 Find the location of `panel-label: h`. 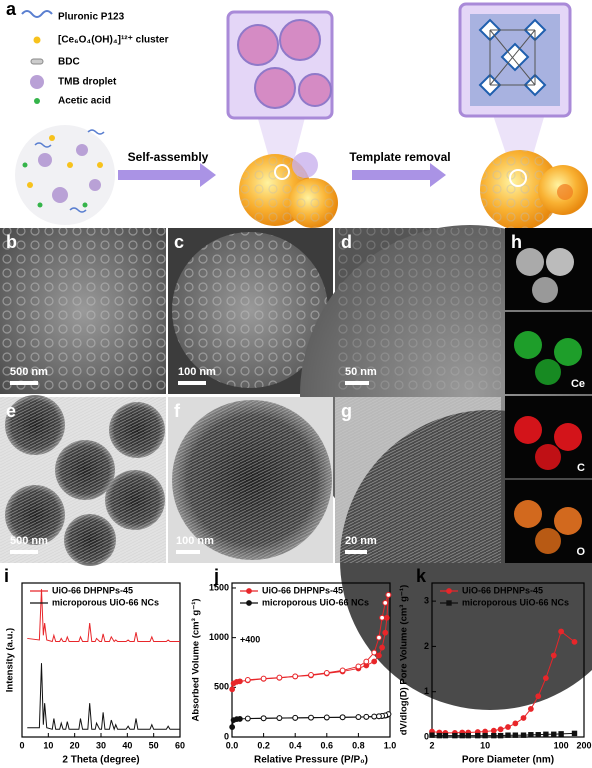

panel-label: h is located at coordinates (516, 242).